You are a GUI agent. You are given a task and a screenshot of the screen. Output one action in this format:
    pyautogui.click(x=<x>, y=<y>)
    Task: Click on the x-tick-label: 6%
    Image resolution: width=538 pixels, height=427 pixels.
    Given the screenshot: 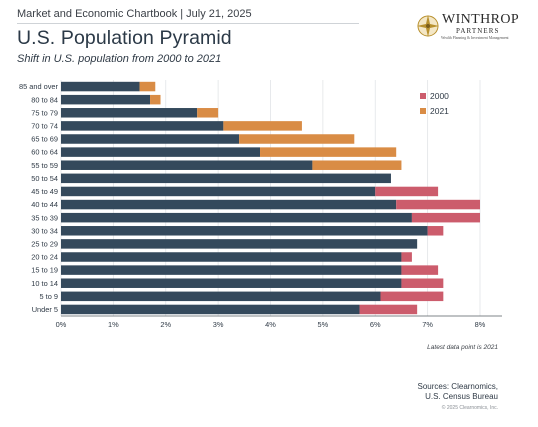 What is the action you would take?
    pyautogui.click(x=375, y=324)
    